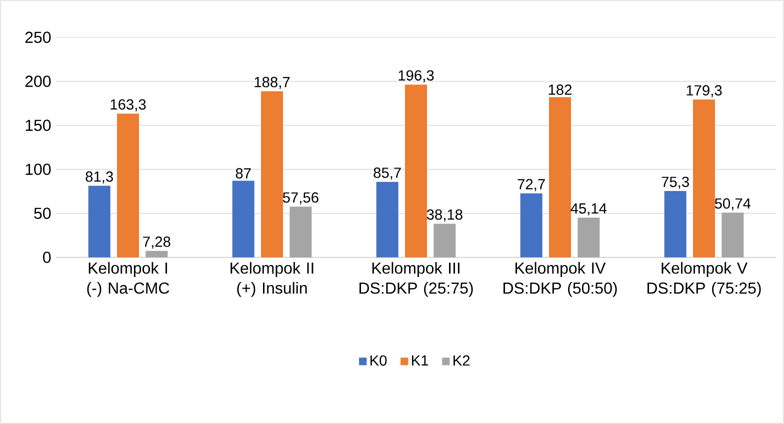 The image size is (784, 424). I want to click on data-label: 87, so click(243, 173).